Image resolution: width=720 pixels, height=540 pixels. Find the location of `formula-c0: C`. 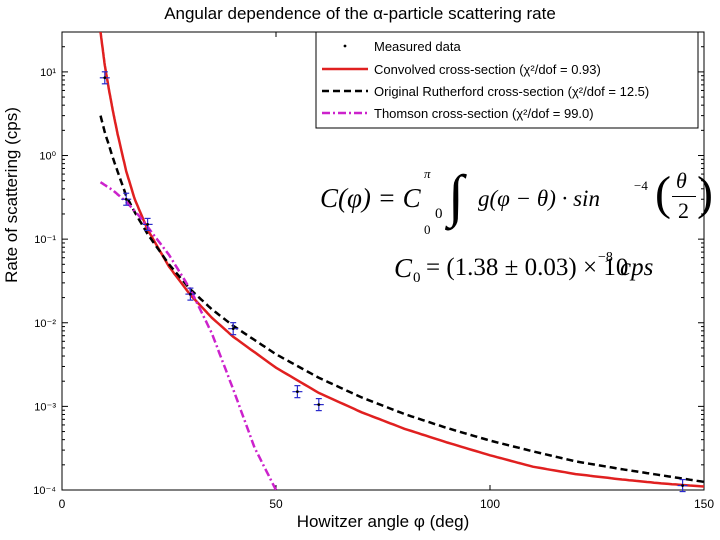

formula-c0: C is located at coordinates (403, 268).